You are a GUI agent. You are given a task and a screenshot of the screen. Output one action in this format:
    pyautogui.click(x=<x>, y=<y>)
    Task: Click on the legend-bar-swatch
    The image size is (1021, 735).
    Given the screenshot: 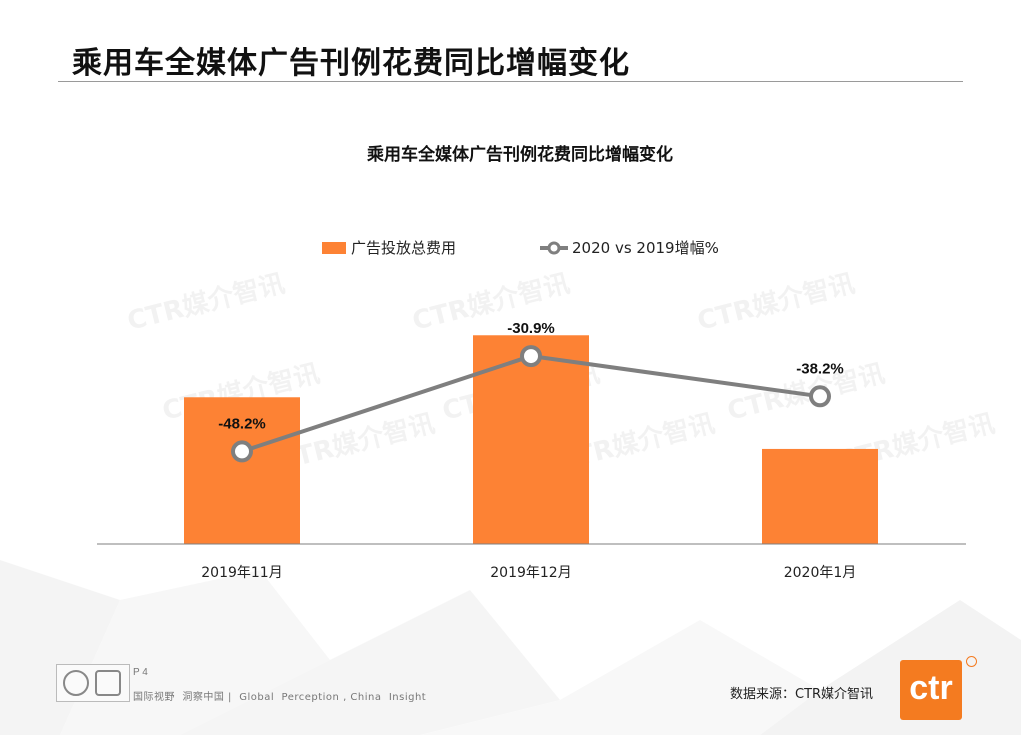 What is the action you would take?
    pyautogui.click(x=334, y=248)
    